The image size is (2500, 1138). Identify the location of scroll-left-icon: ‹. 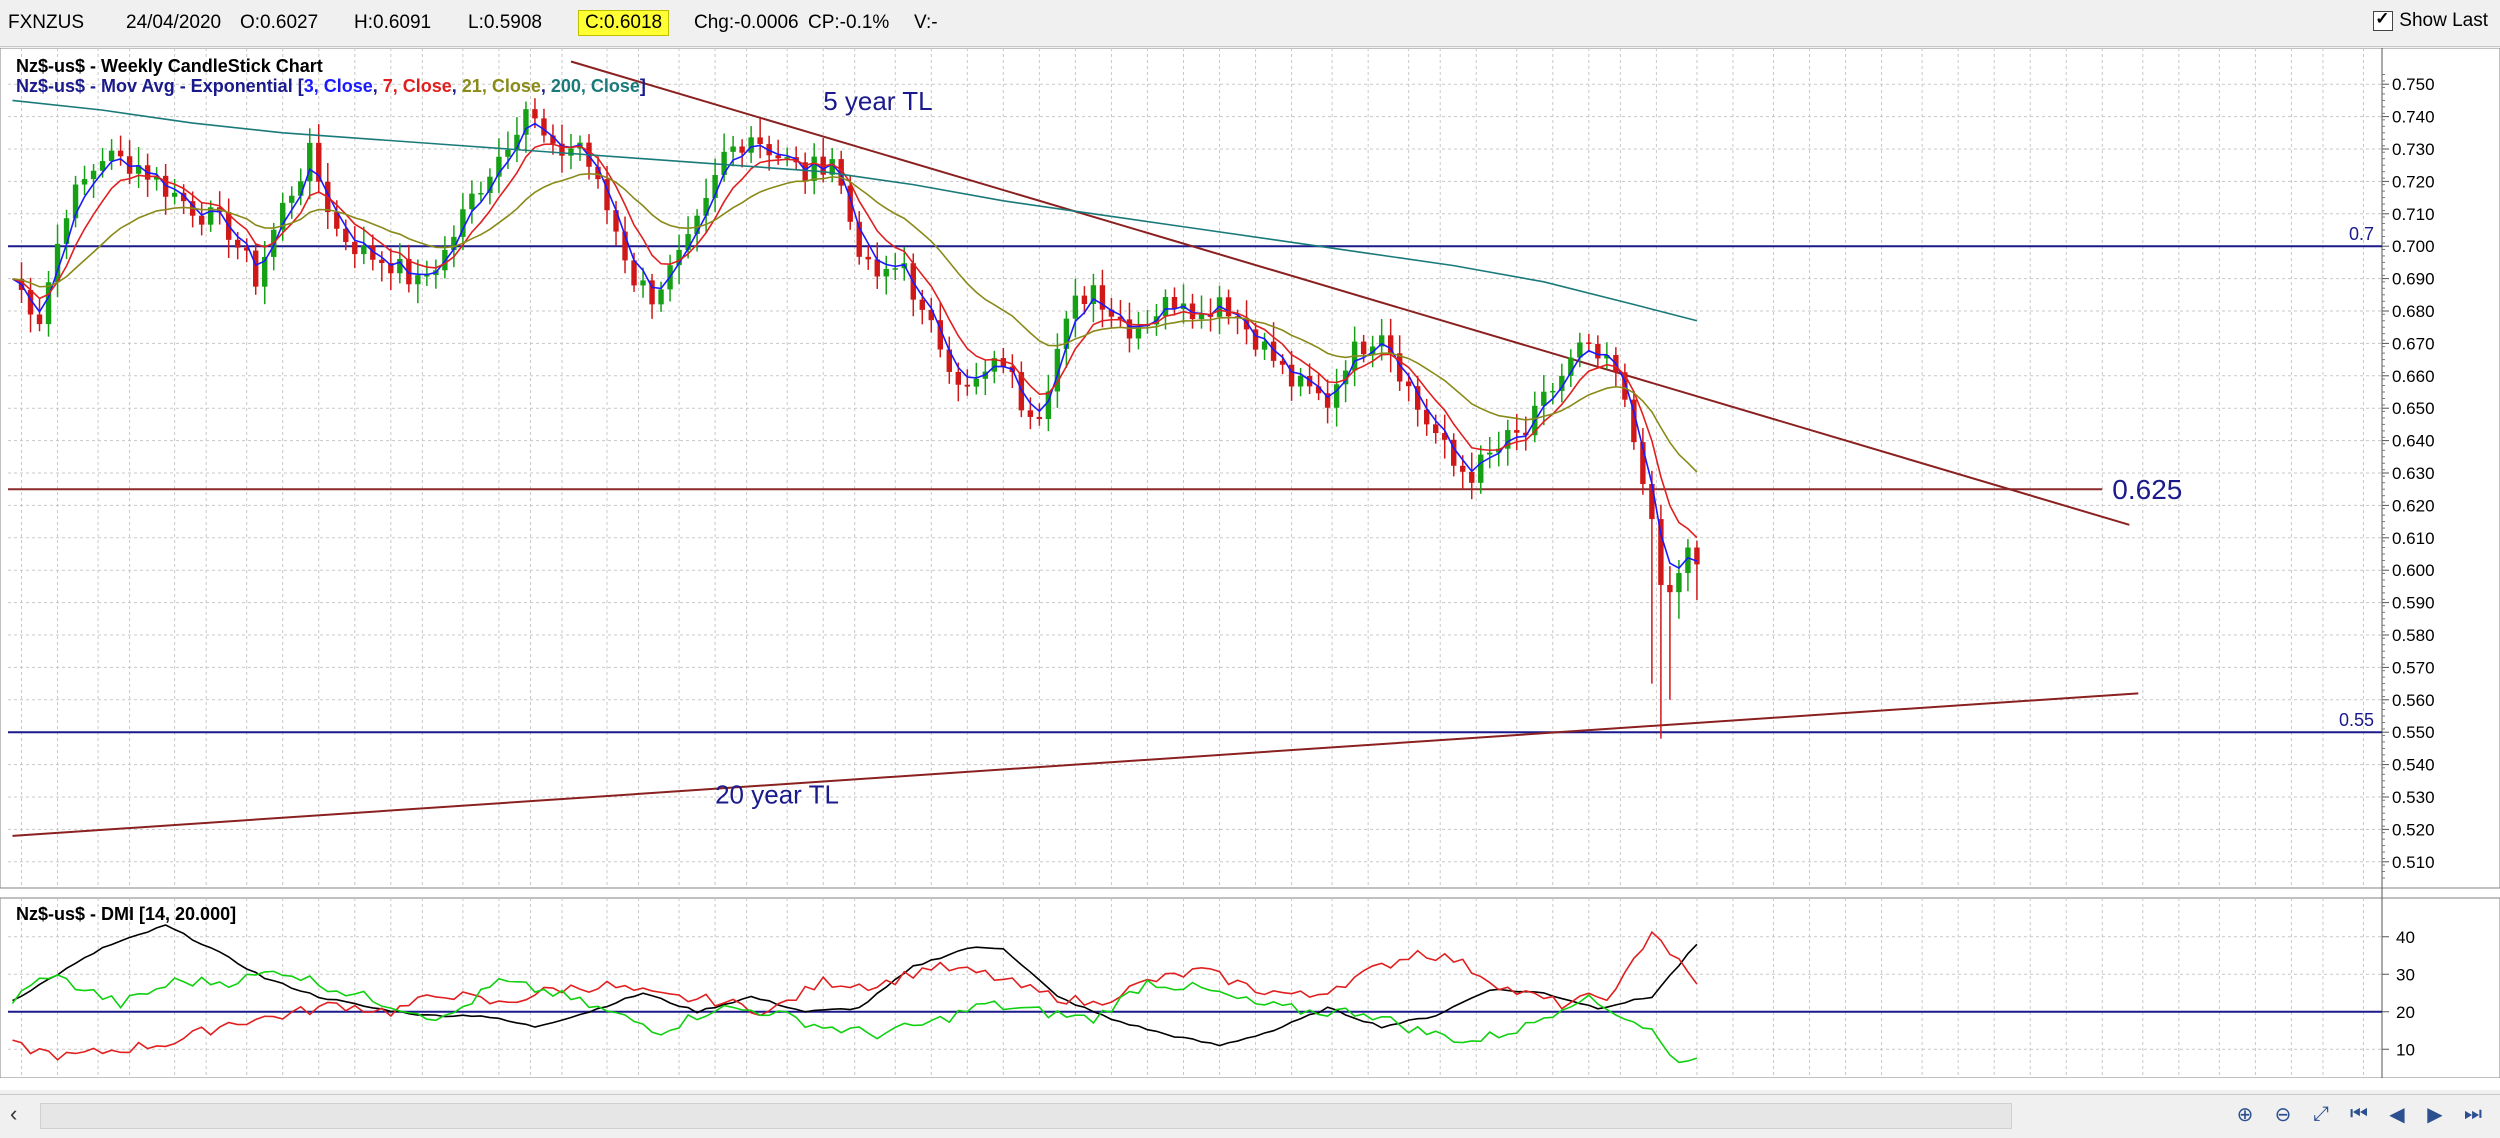
(14, 1113).